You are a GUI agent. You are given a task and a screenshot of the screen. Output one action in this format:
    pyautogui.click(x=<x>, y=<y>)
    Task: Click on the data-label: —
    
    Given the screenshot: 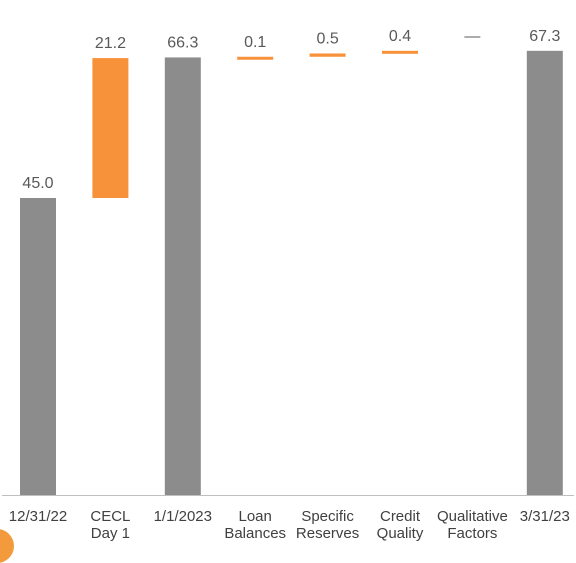 What is the action you would take?
    pyautogui.click(x=472, y=36)
    